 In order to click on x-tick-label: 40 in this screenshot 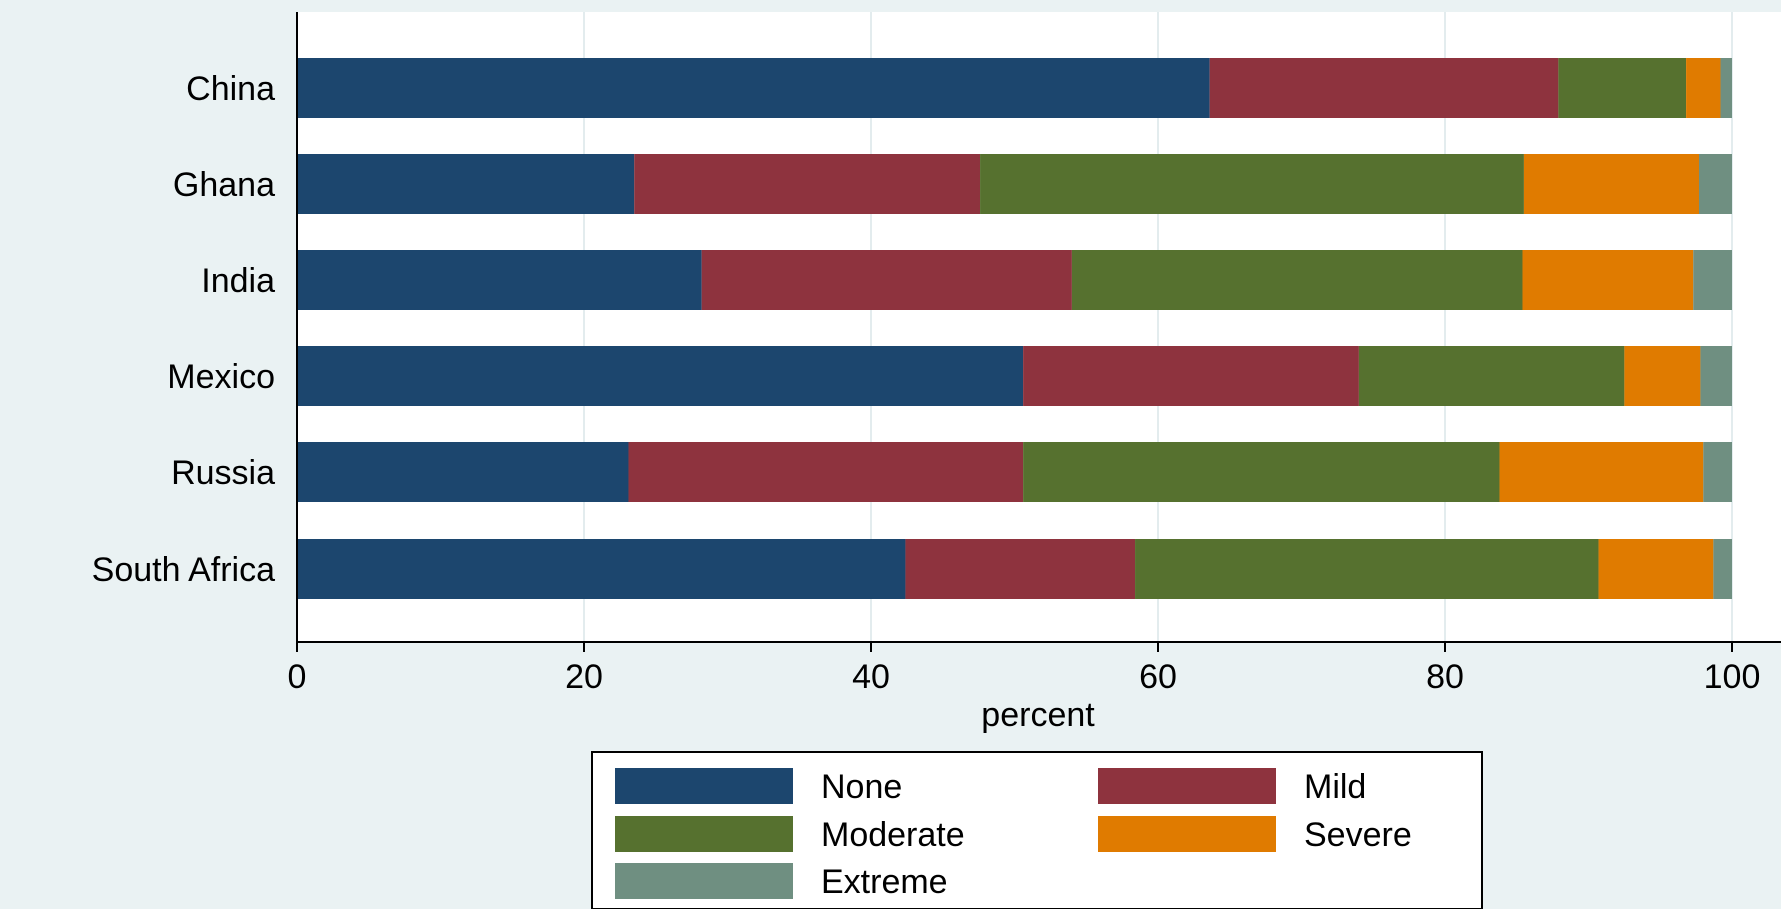, I will do `click(871, 677)`.